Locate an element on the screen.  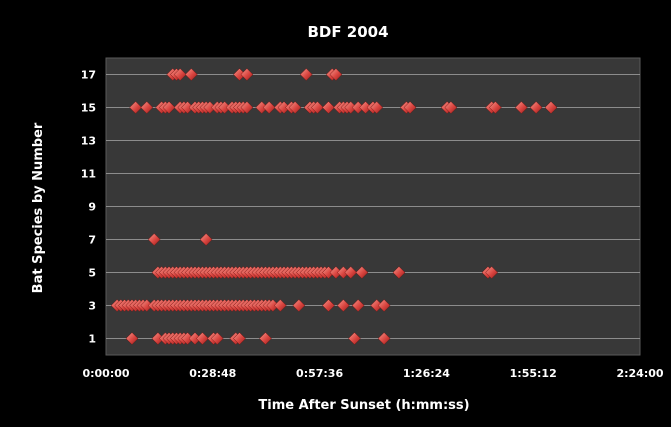
x-tick-label: 2:24:00 is located at coordinates (639, 373).